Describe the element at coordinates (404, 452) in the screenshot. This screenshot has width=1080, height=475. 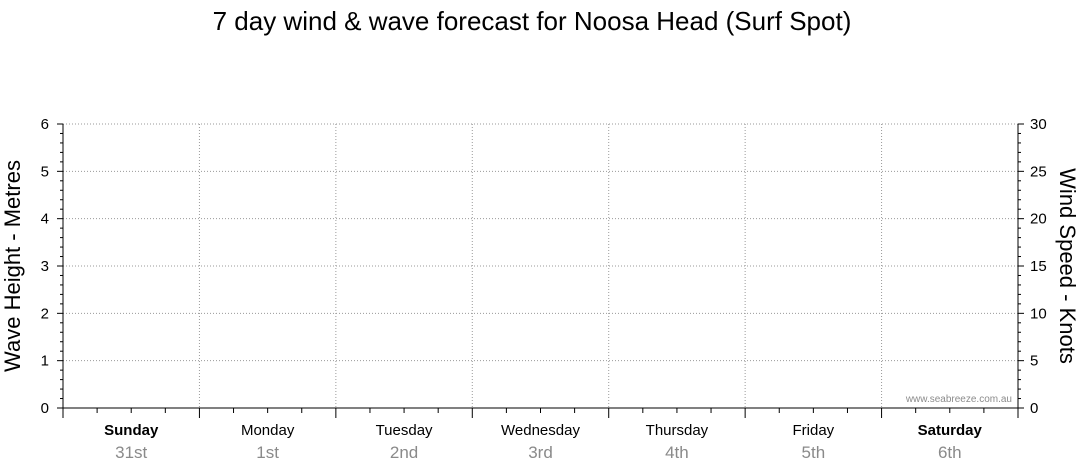
I see `day-date-label: 2nd` at that location.